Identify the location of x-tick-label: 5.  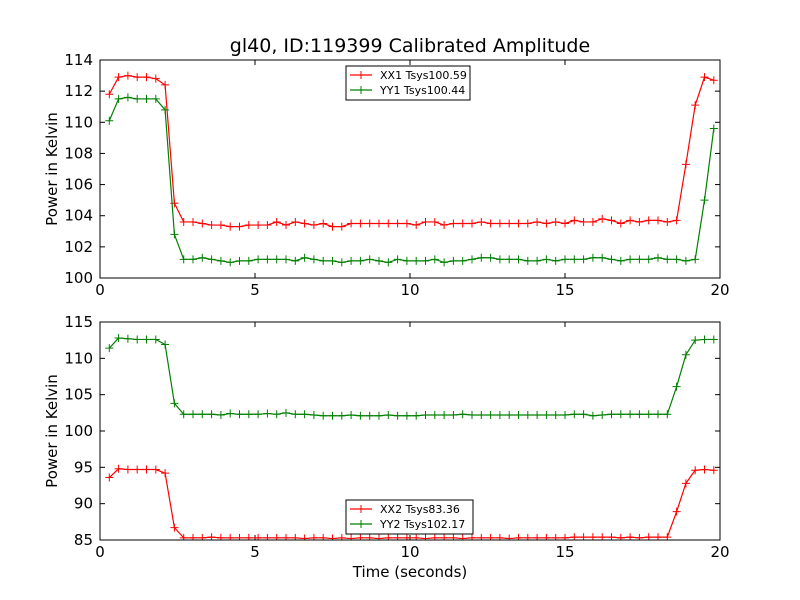
(255, 290).